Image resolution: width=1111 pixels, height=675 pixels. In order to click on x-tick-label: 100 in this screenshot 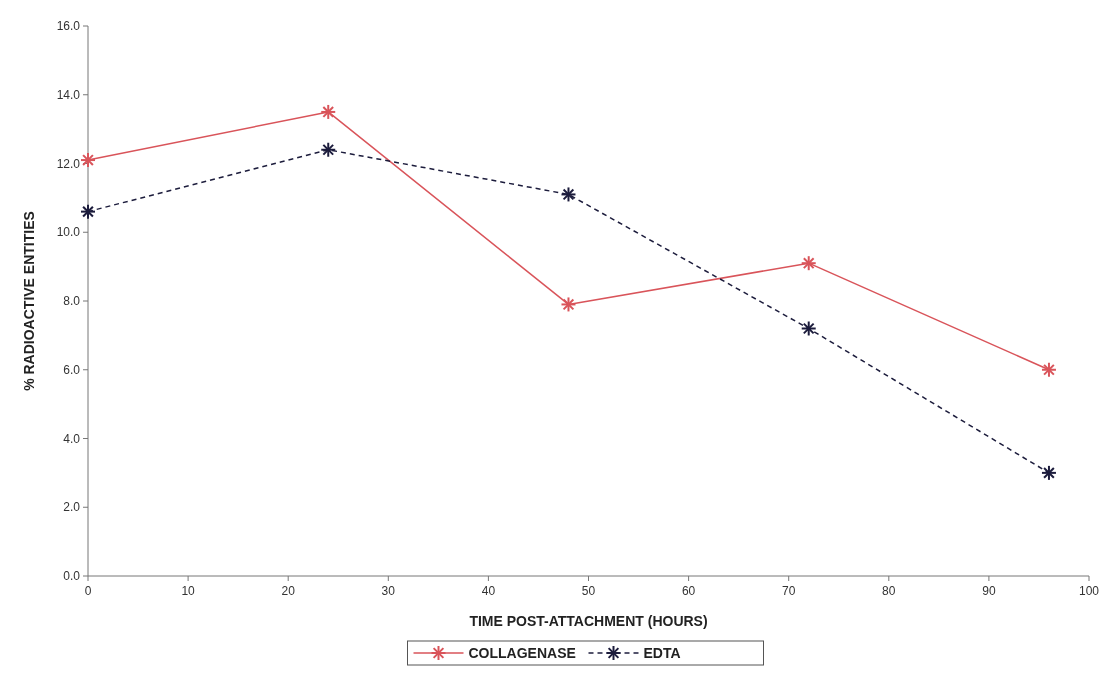, I will do `click(1089, 591)`.